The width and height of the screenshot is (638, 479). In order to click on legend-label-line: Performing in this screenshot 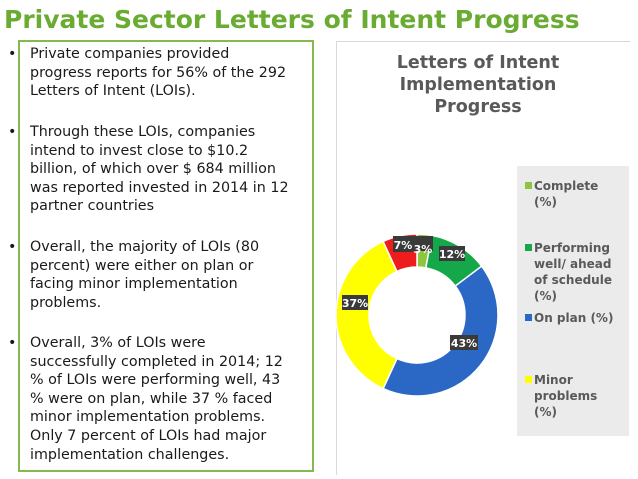, I will do `click(572, 248)`.